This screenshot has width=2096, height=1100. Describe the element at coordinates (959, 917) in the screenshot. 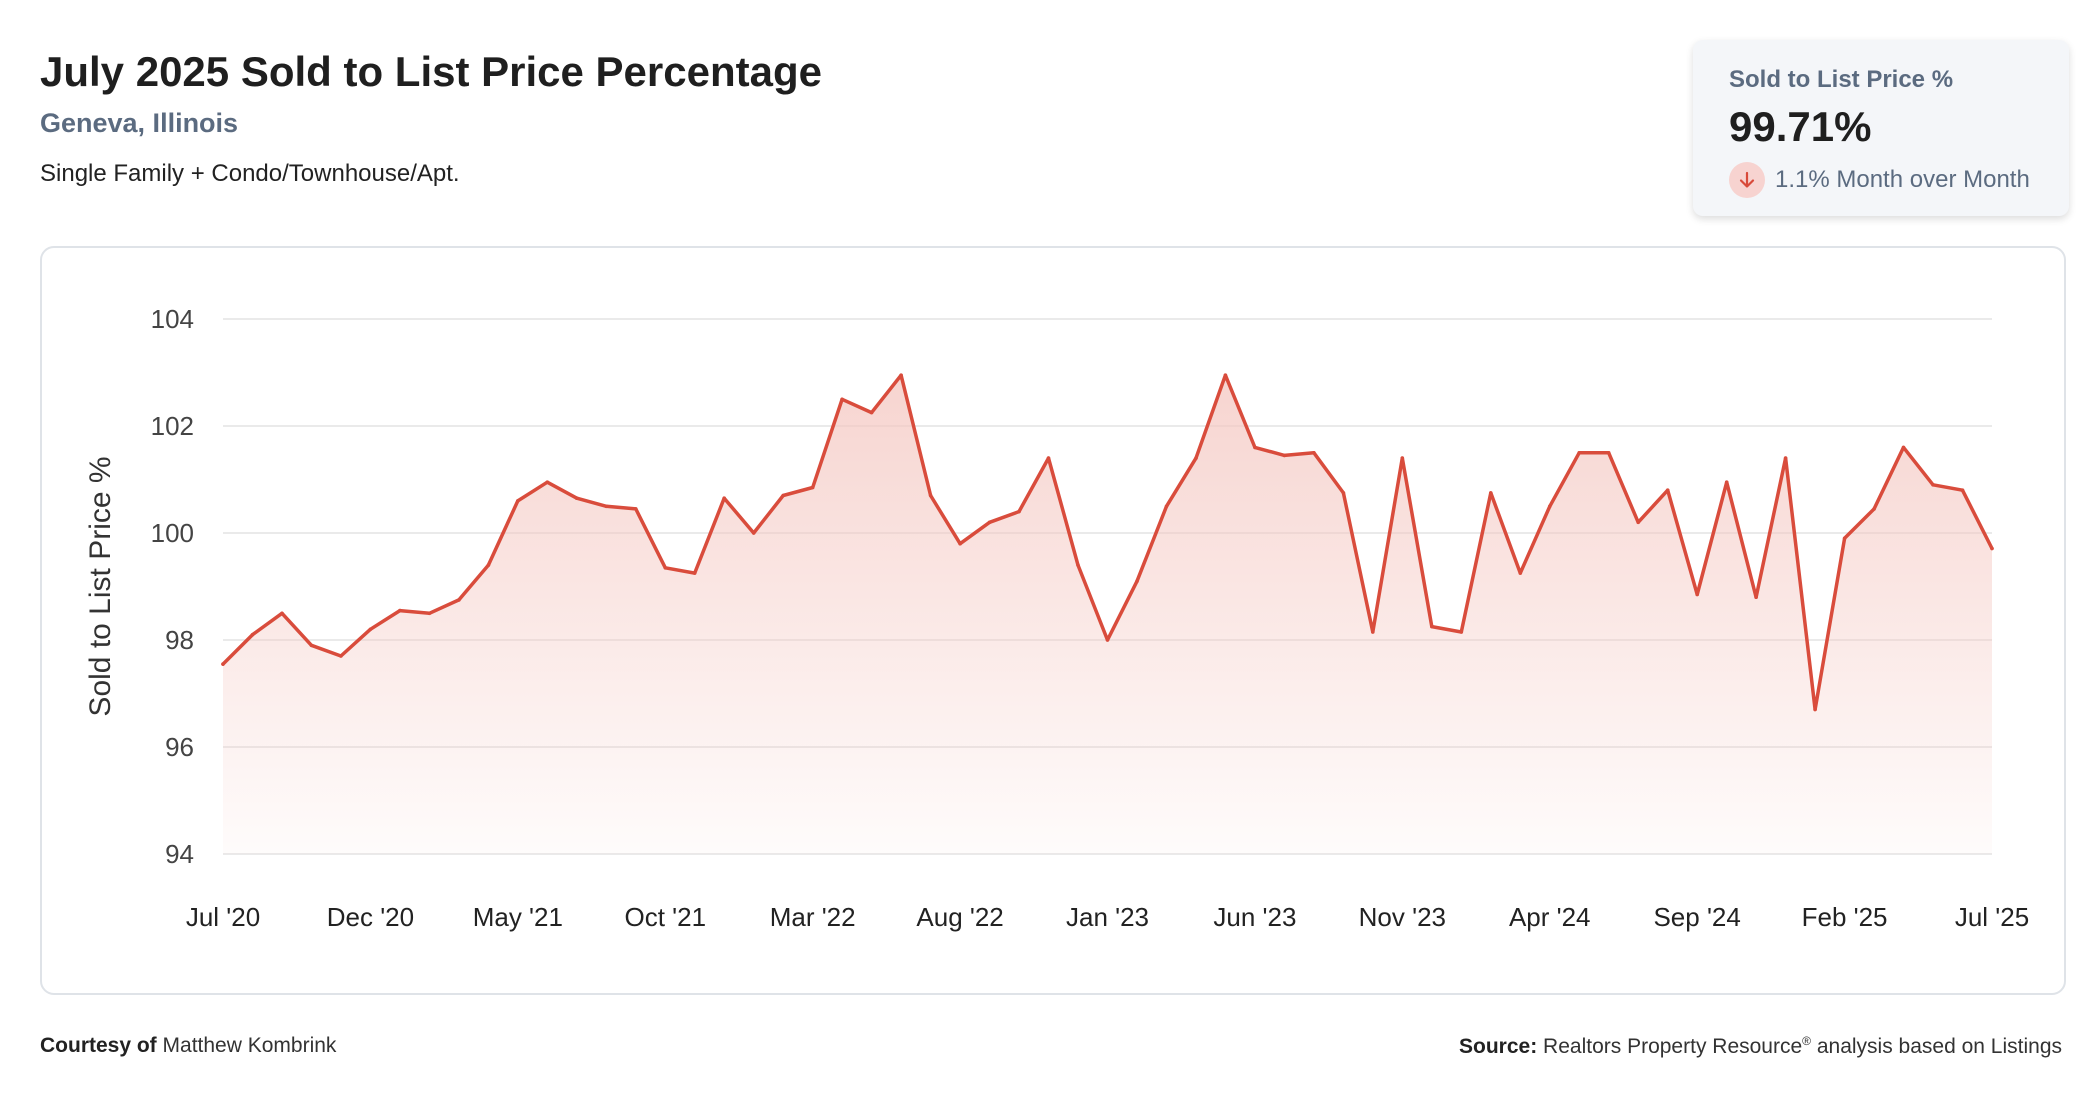

I see `x-tick-label: Aug '22` at that location.